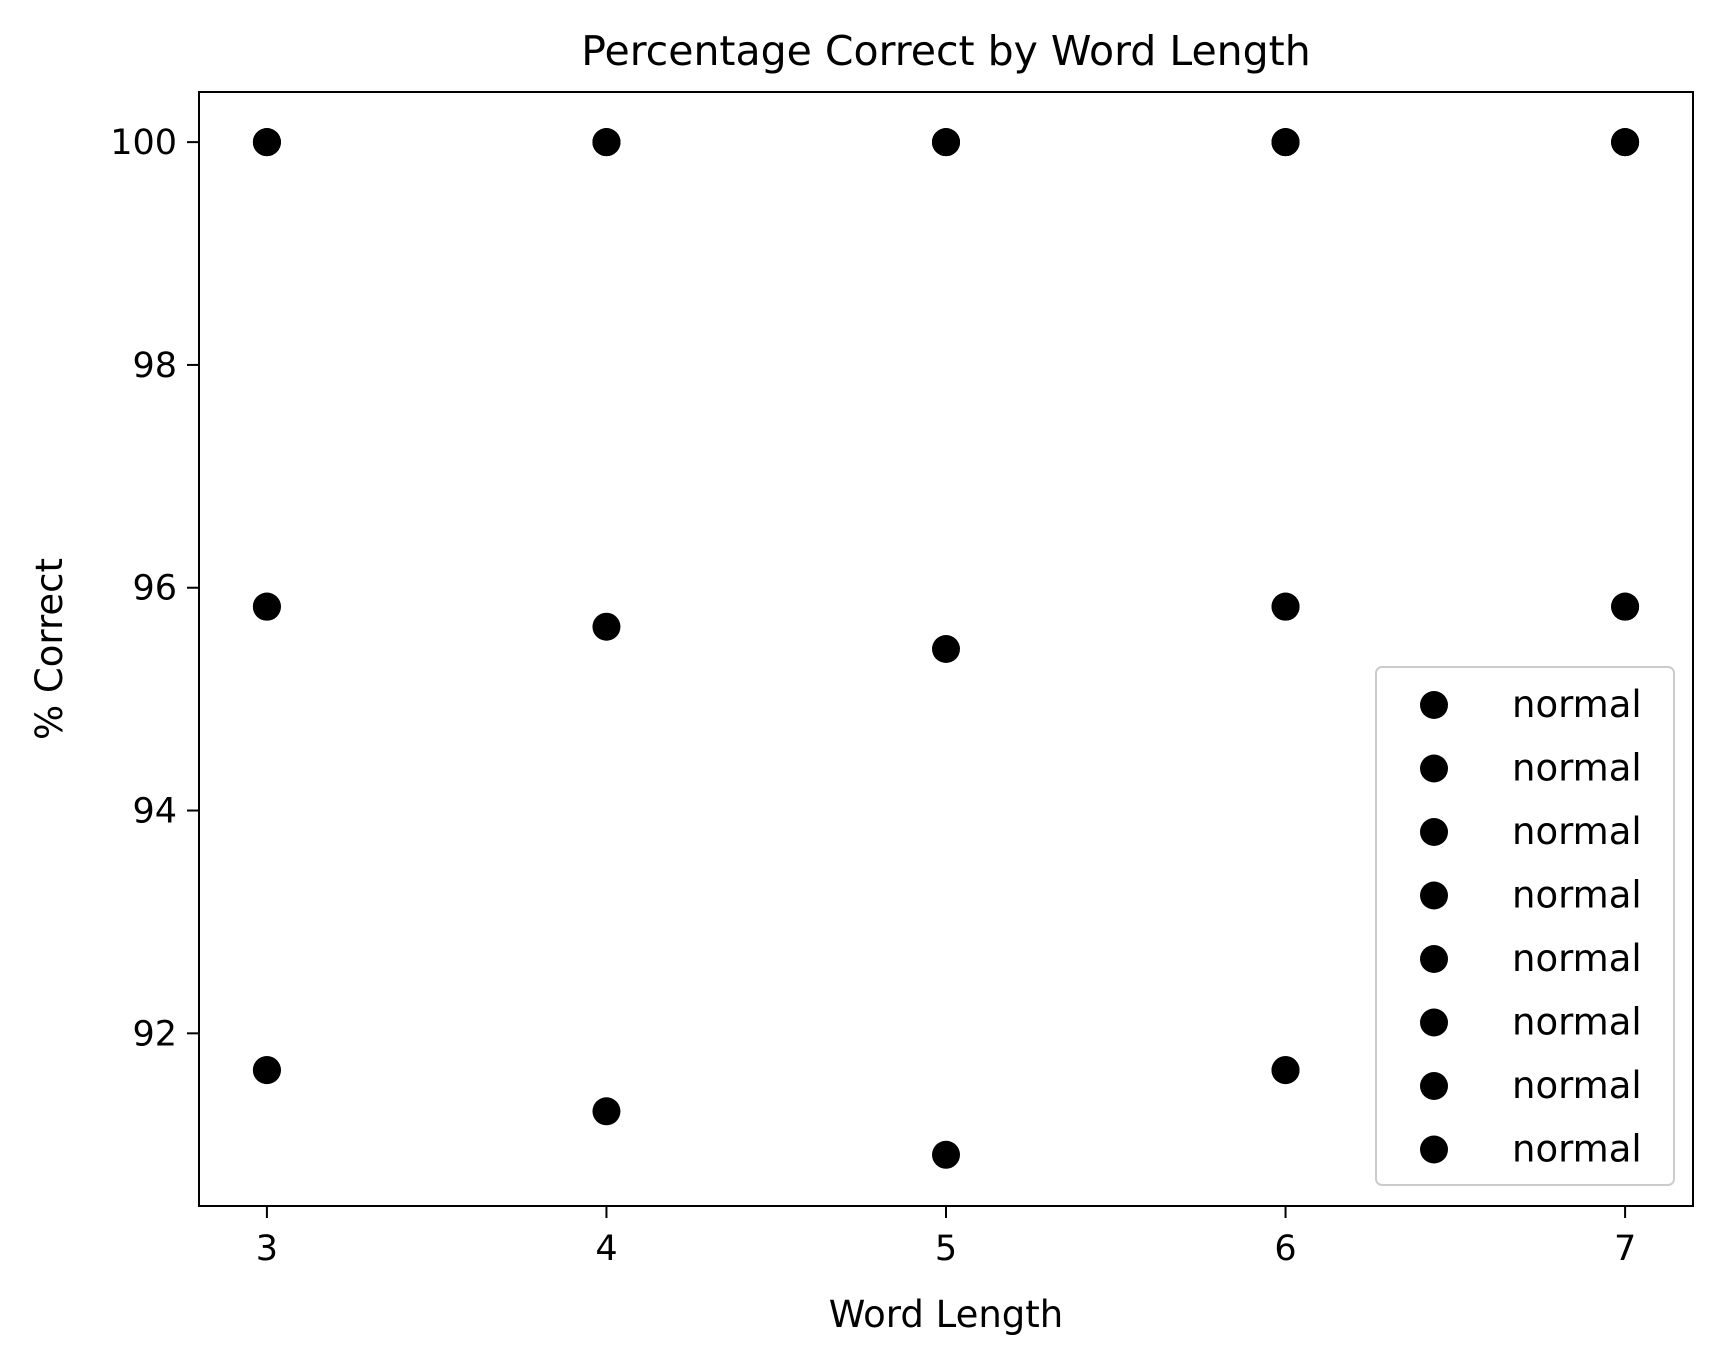 The image size is (1715, 1361). I want to click on x-tick-label: 3, so click(267, 1249).